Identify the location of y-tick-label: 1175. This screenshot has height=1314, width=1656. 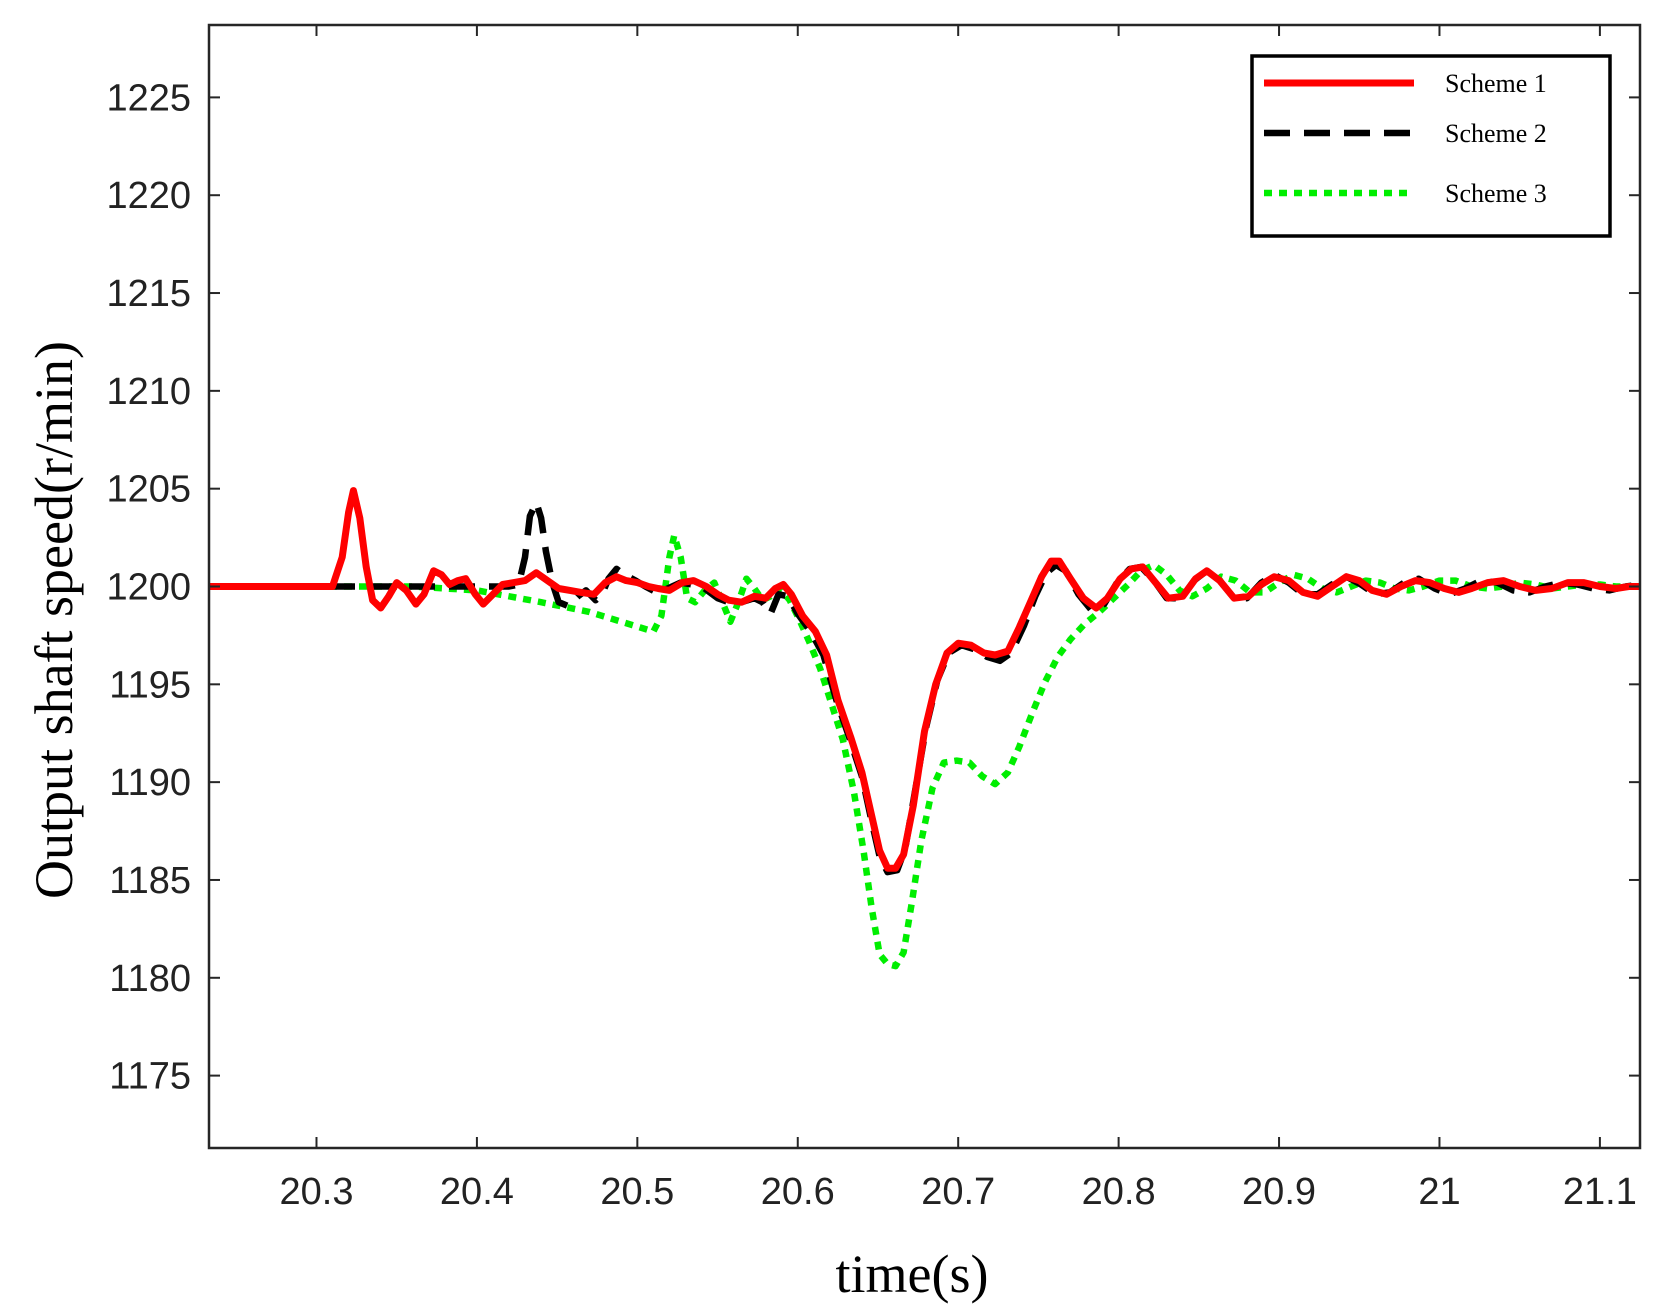
(150, 1077).